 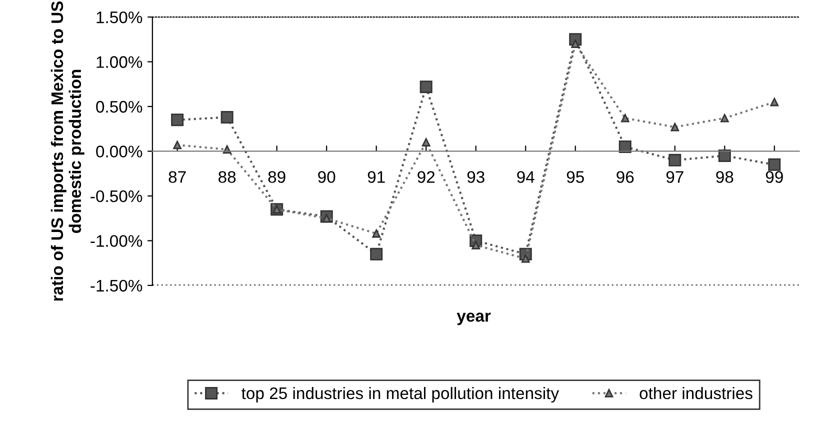 I want to click on legend-label: top 25 industries in metal pollution intensity, so click(x=401, y=394).